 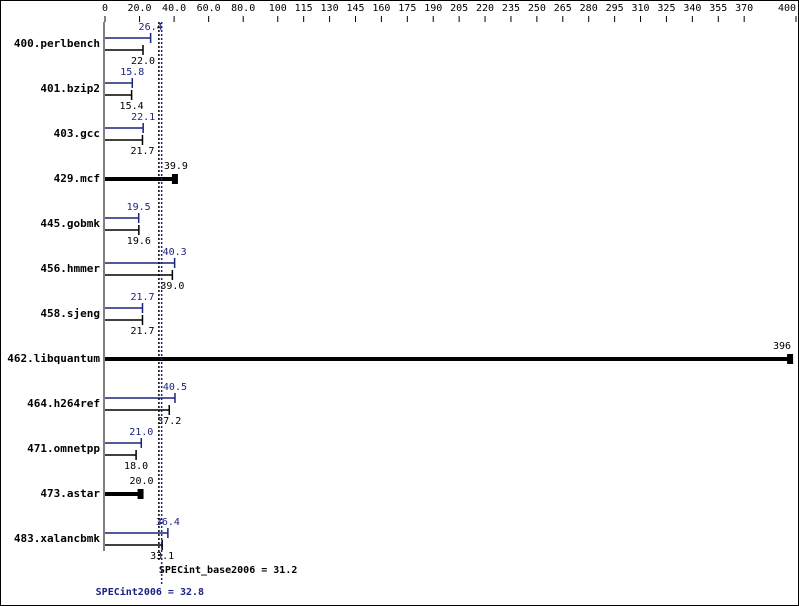 I want to click on value-label: 40.5, so click(x=175, y=387).